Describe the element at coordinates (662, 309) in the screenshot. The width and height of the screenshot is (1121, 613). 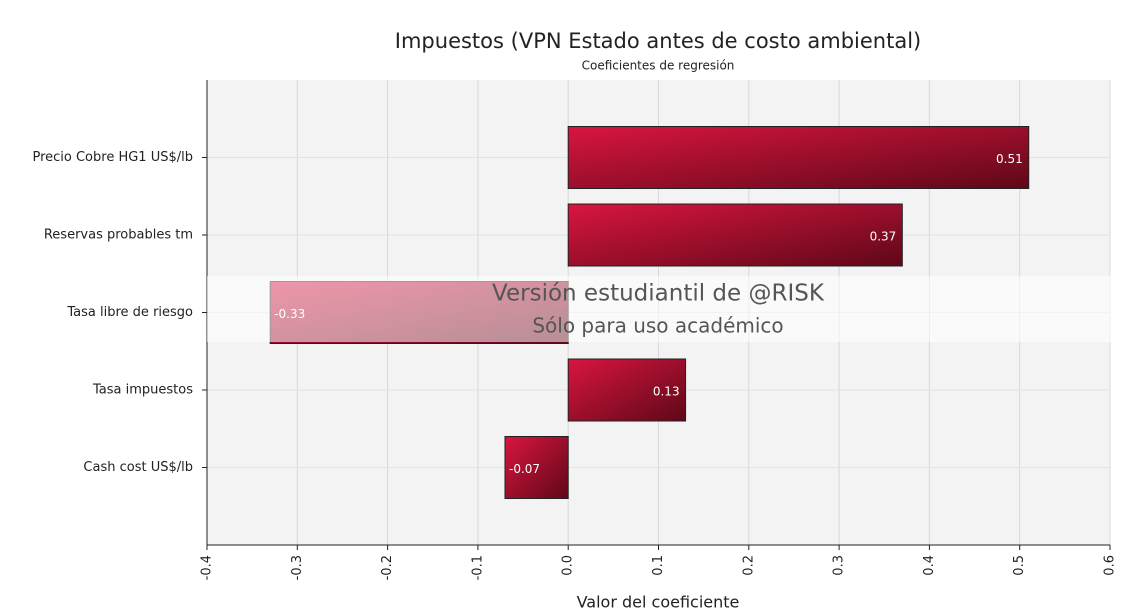
I see `watermark-band` at that location.